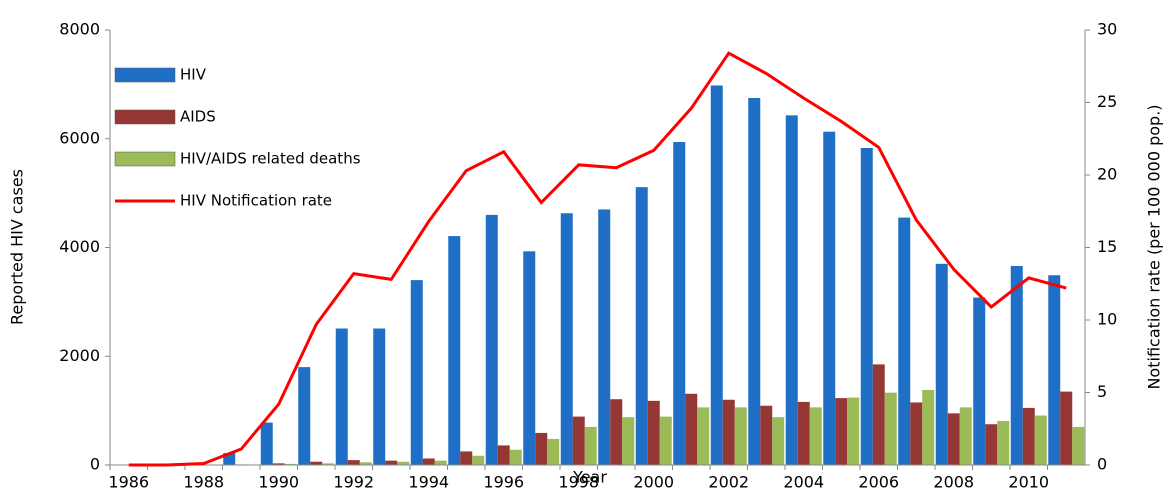 The width and height of the screenshot is (1170, 492). What do you see at coordinates (256, 201) in the screenshot?
I see `legend-label: HIV Notification rate` at bounding box center [256, 201].